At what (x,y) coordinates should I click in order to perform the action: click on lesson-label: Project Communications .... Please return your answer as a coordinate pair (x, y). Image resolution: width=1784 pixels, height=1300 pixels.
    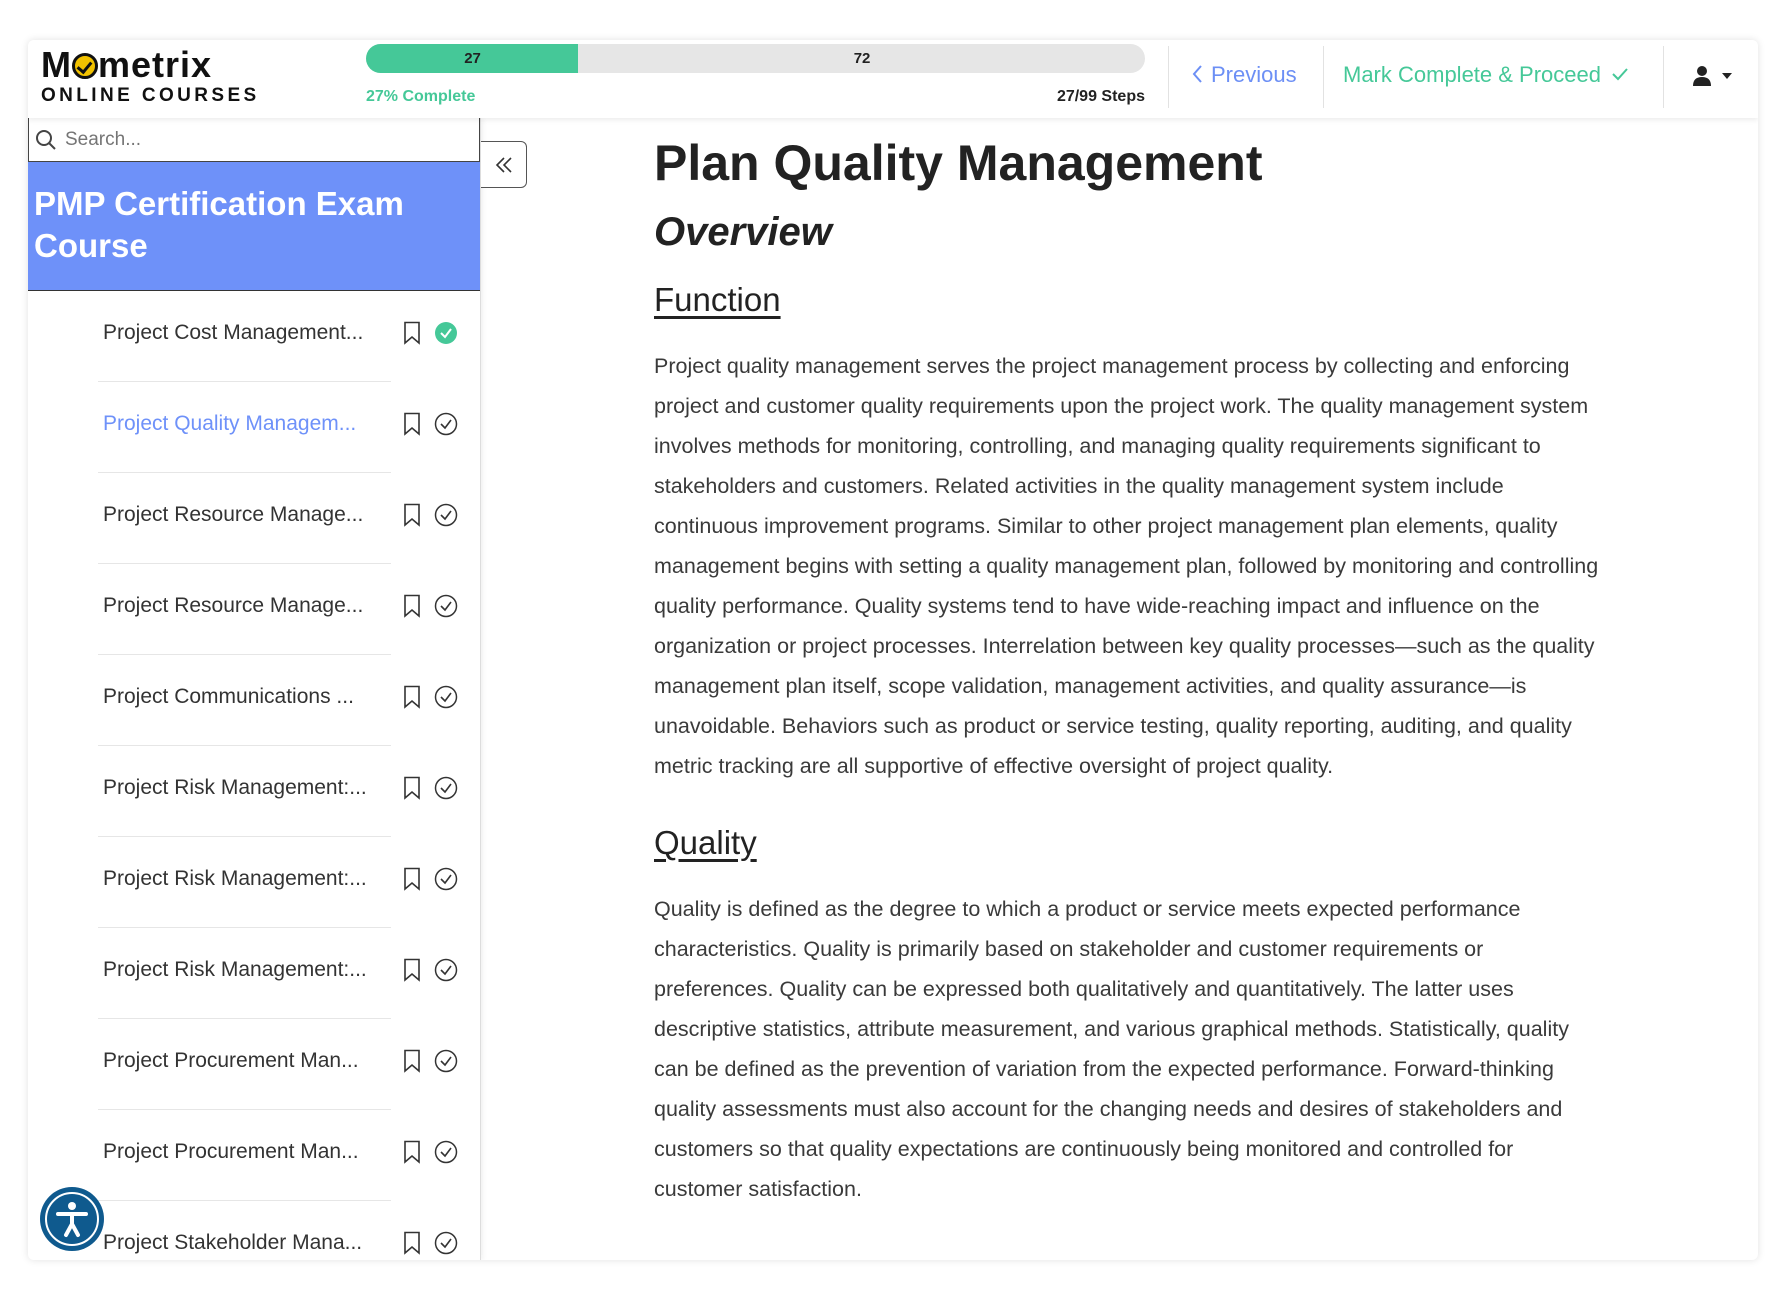
    Looking at the image, I should click on (228, 696).